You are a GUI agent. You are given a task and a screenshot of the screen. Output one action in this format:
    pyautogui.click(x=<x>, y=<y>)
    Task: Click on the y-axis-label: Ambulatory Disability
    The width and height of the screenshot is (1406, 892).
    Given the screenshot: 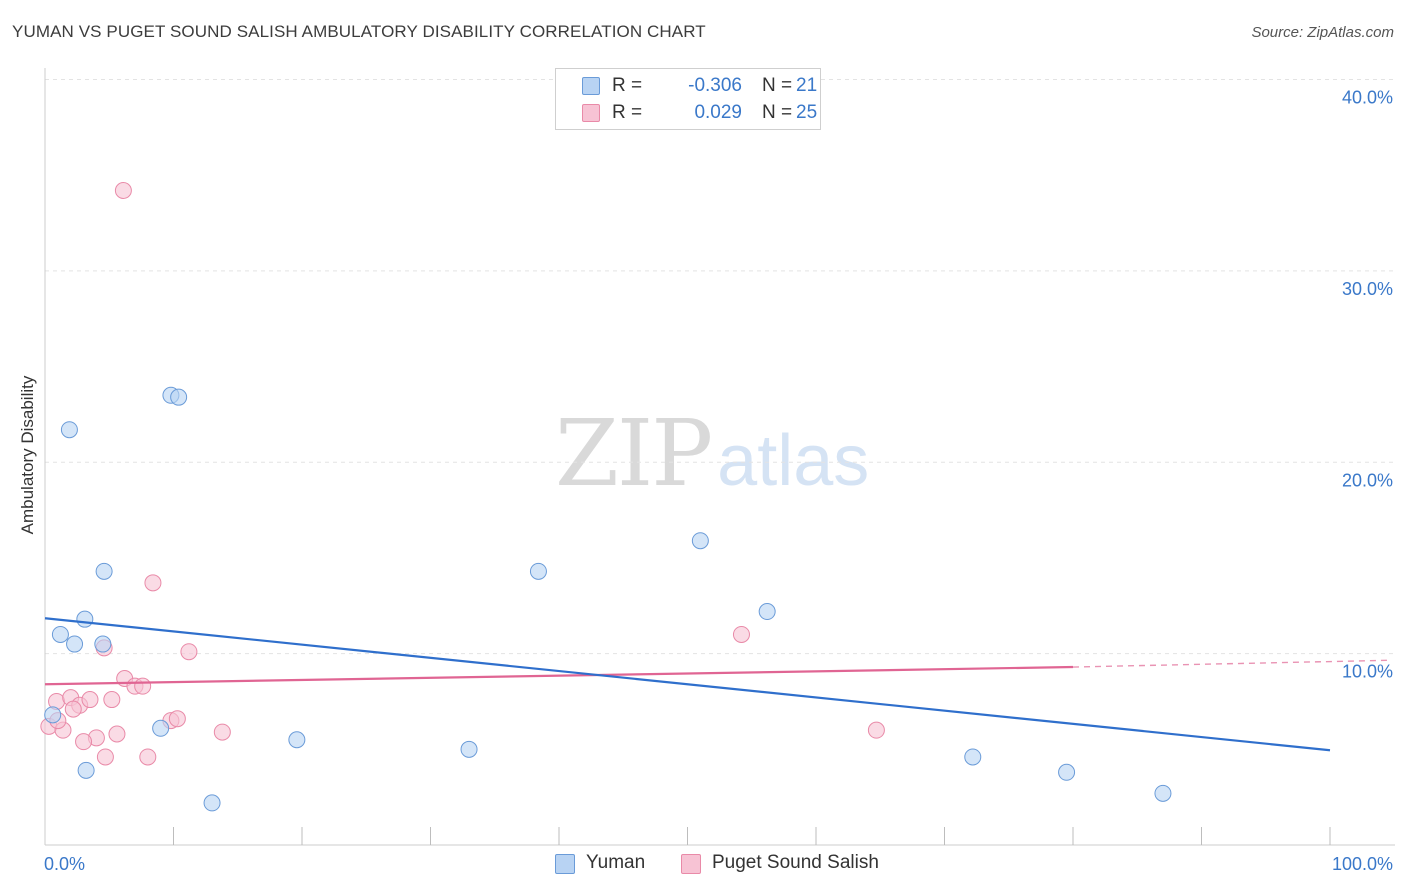 What is the action you would take?
    pyautogui.click(x=27, y=455)
    